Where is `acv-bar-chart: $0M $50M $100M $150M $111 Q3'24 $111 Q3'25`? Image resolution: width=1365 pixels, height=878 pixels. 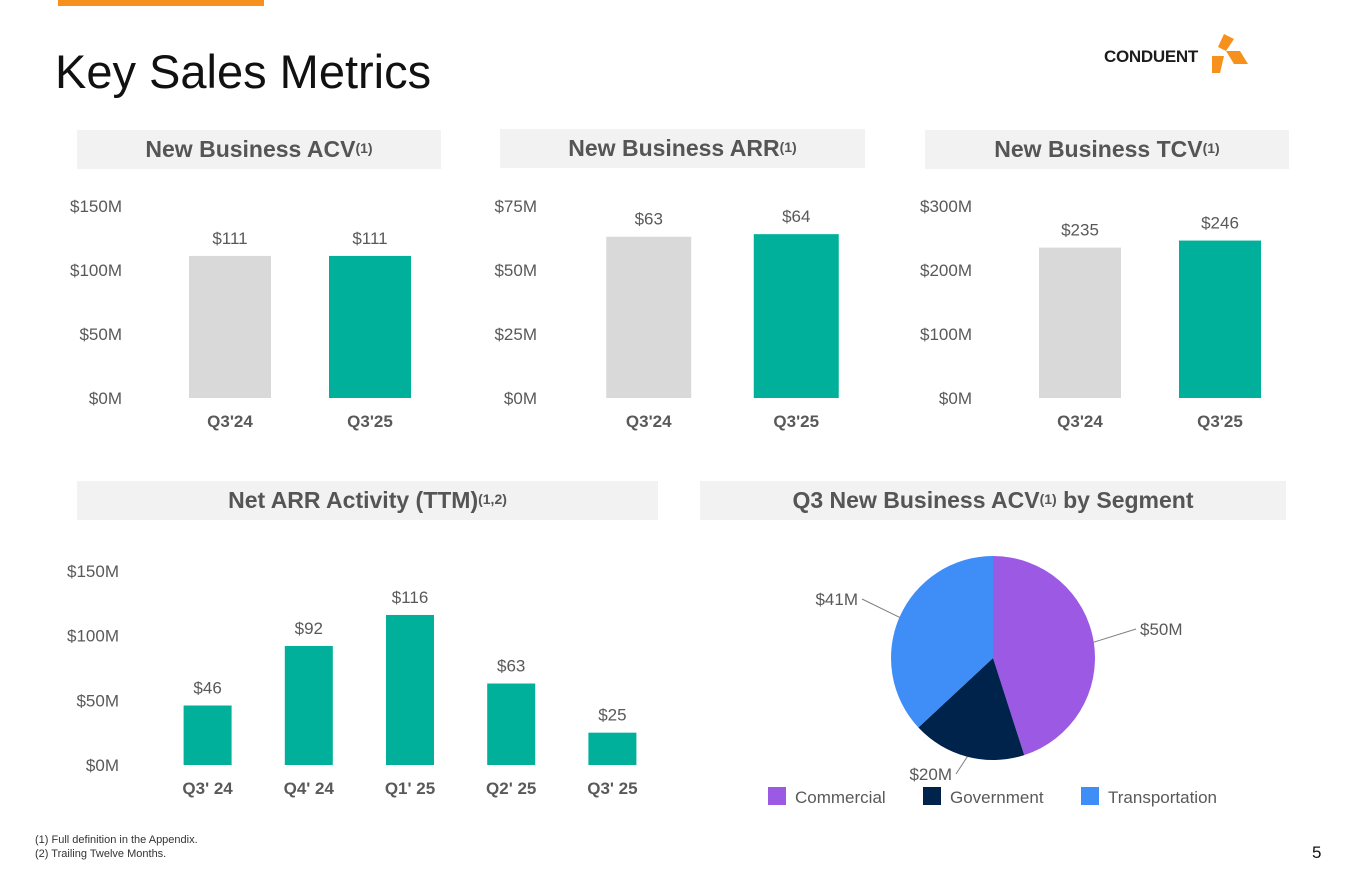
acv-bar-chart: $0M $50M $100M $150M $111 Q3'24 $111 Q3'25 is located at coordinates (240, 314).